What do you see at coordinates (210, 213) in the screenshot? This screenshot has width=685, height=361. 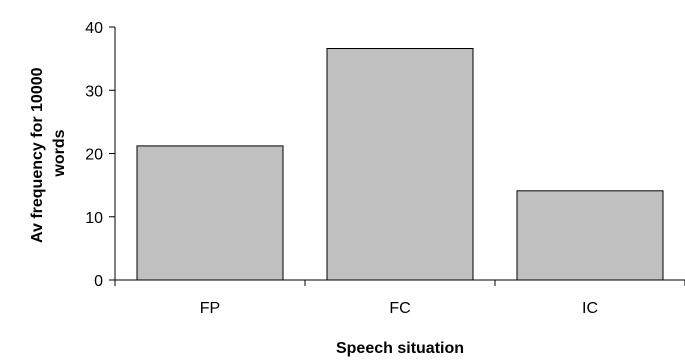 I see `bar-fp` at bounding box center [210, 213].